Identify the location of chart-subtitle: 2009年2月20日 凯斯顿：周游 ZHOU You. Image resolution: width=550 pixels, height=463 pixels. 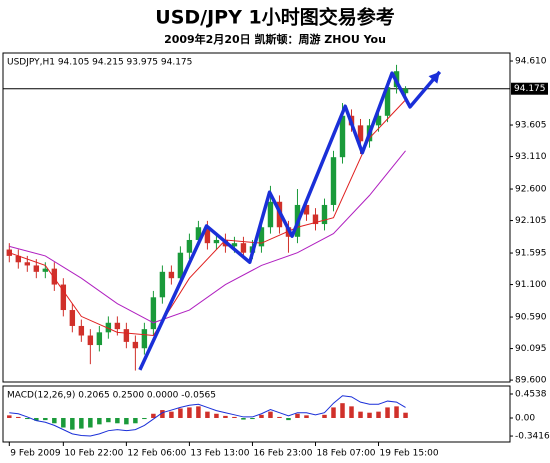
(275, 39).